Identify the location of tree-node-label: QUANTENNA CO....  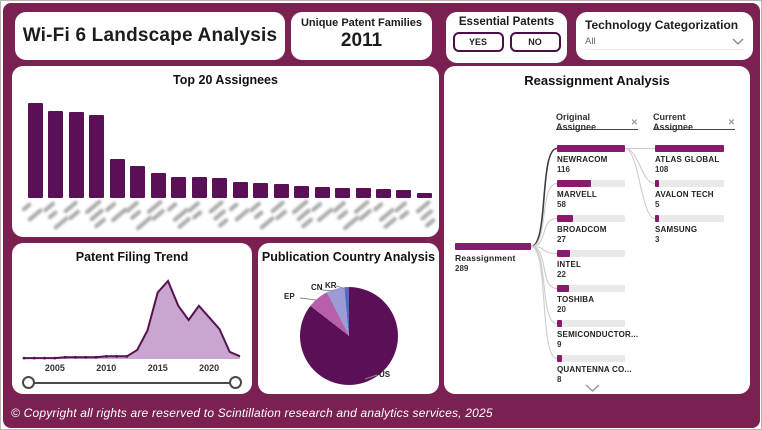
(594, 369).